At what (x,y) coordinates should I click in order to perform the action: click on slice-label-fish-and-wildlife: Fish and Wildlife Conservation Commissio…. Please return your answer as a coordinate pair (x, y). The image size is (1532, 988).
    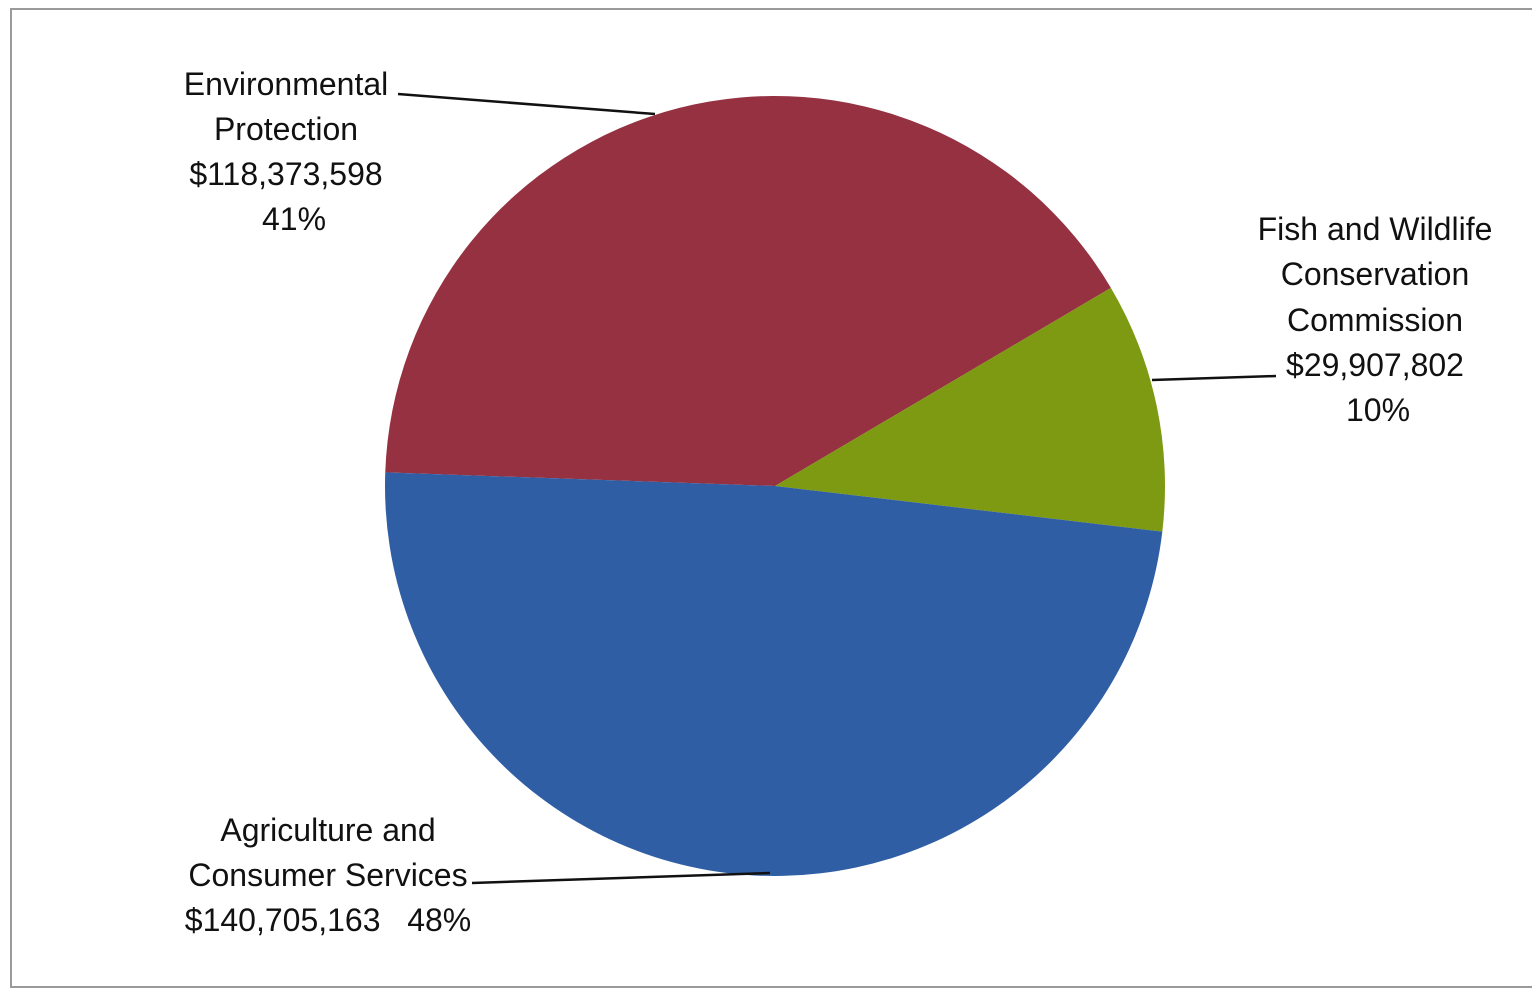
    Looking at the image, I should click on (1375, 319).